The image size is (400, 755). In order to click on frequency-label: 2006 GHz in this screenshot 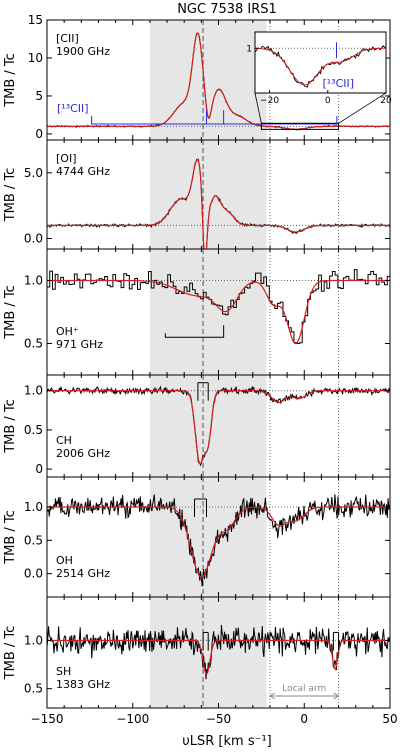, I will do `click(83, 453)`.